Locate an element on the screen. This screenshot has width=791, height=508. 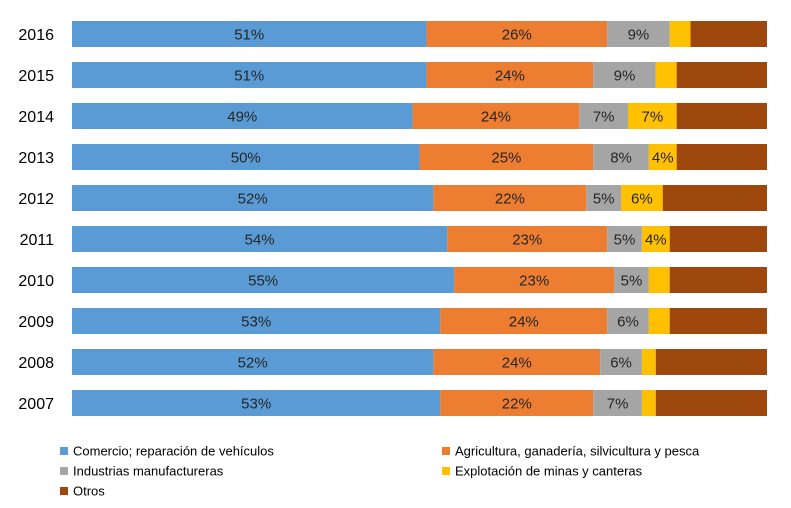
data-label: 50% is located at coordinates (246, 158).